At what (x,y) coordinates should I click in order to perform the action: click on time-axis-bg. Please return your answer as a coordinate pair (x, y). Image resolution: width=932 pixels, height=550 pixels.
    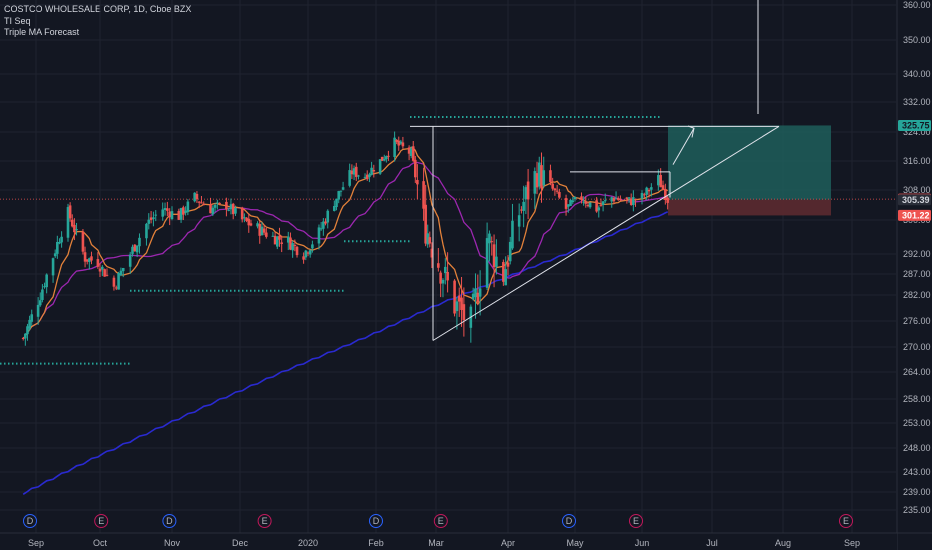
    Looking at the image, I should click on (448, 541).